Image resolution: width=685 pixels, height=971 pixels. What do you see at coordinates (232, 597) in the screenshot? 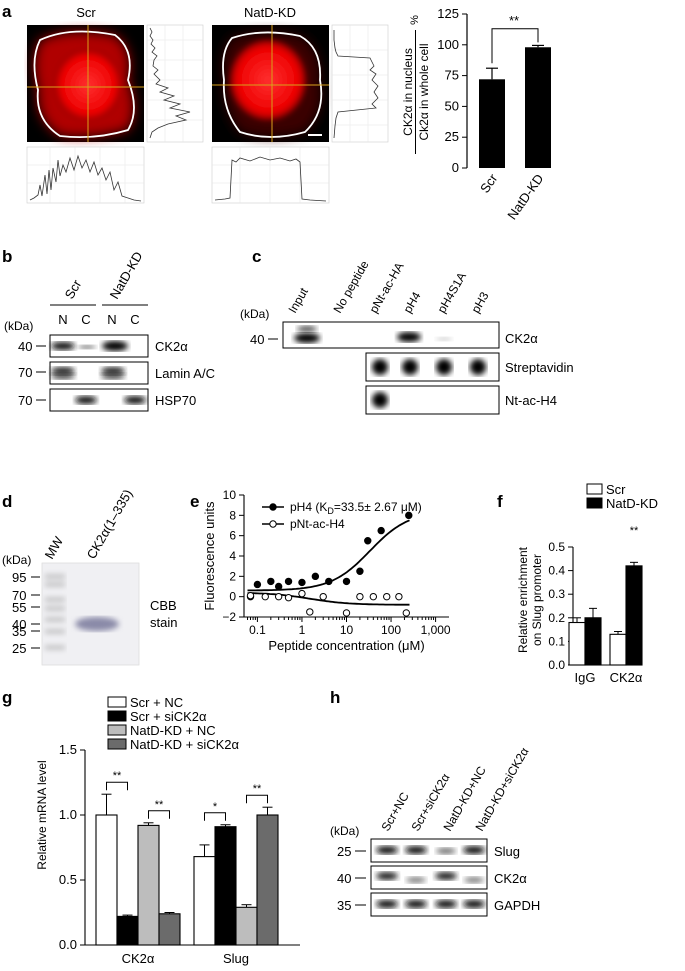
I see `chart-e-ytick-label: 0` at bounding box center [232, 597].